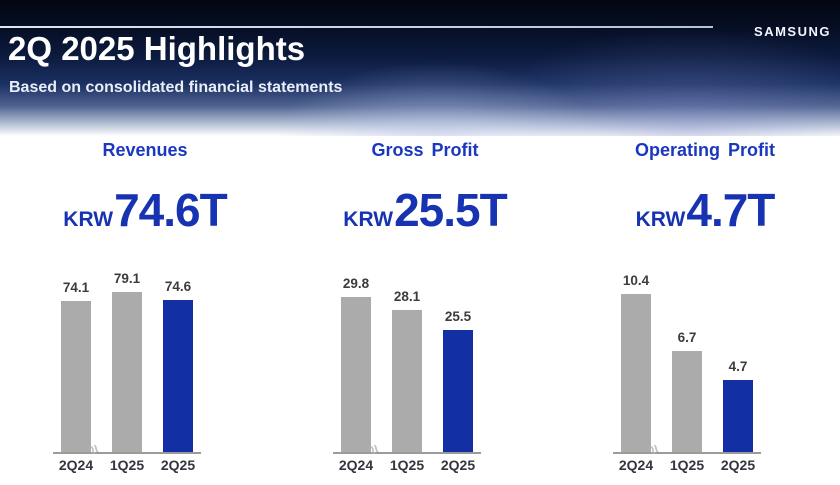 This screenshot has height=485, width=840. Describe the element at coordinates (127, 278) in the screenshot. I see `bar-value-label: 79.1` at that location.